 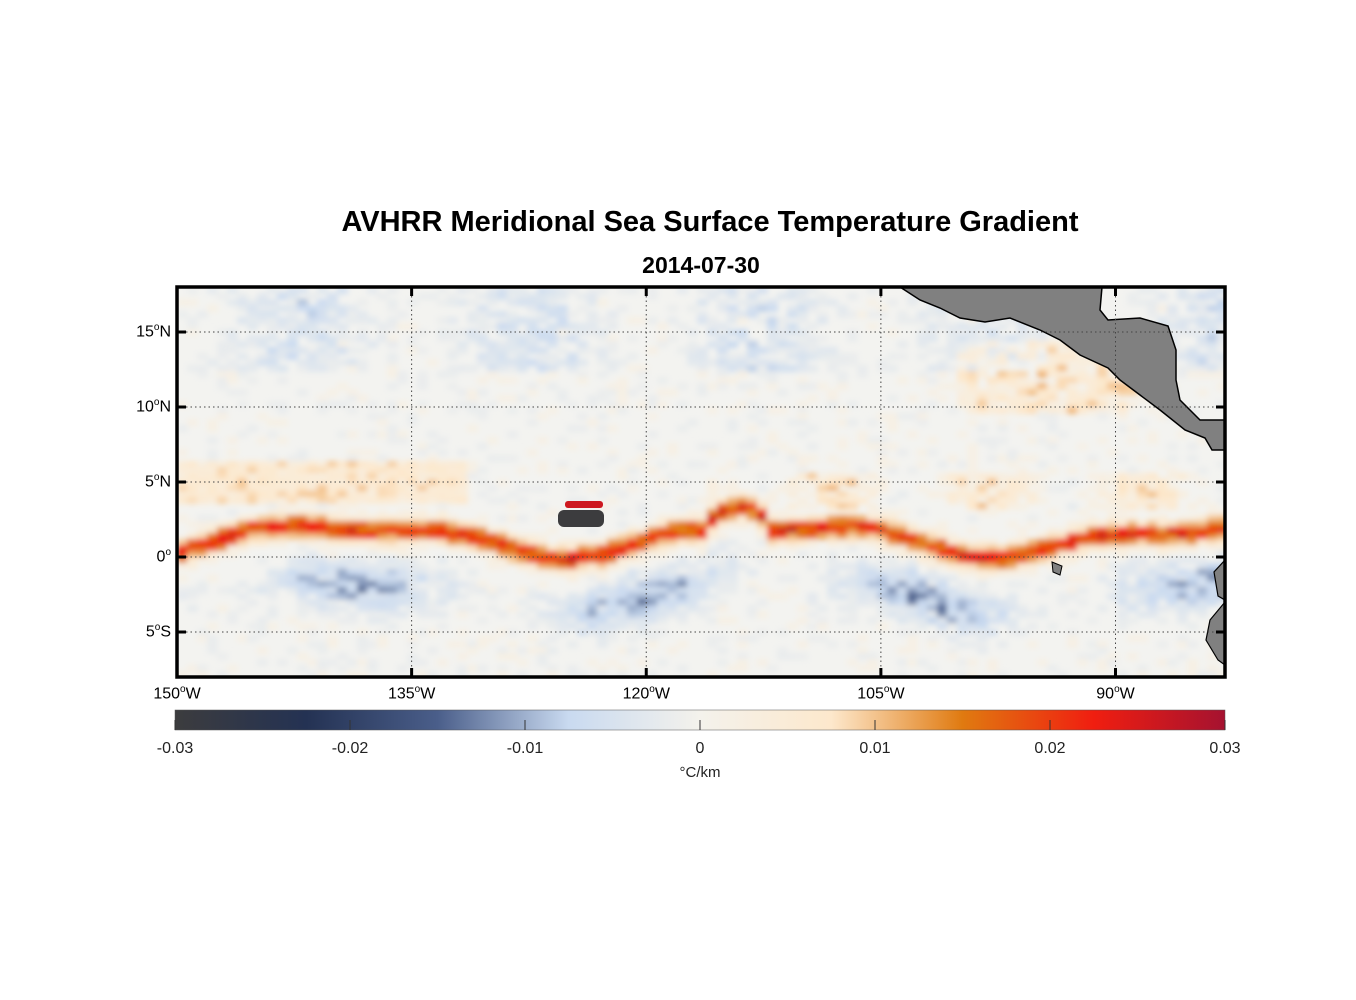 What do you see at coordinates (1215, 633) in the screenshot?
I see `south-america-coast-south` at bounding box center [1215, 633].